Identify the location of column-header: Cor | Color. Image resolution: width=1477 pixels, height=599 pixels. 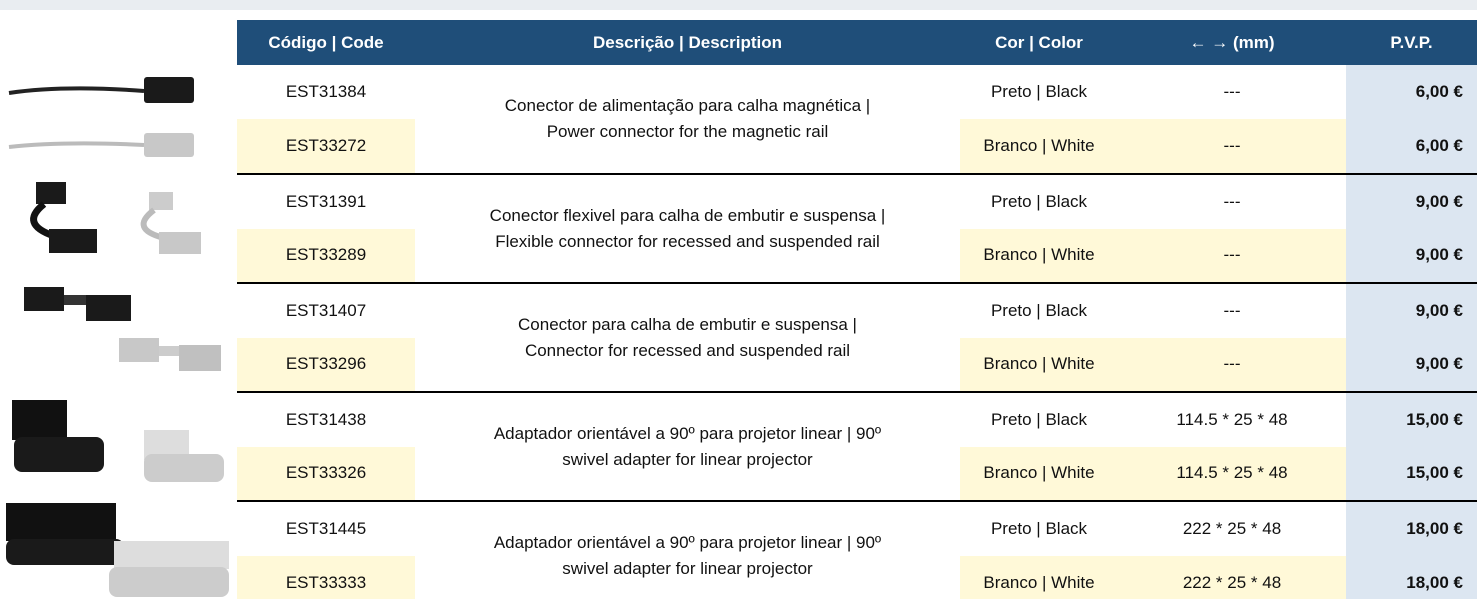
(1039, 42).